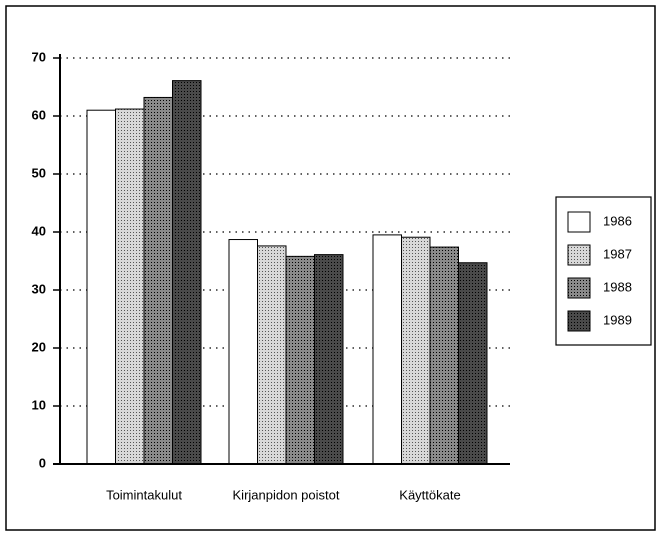 The image size is (661, 535). What do you see at coordinates (144, 494) in the screenshot?
I see `x-tick-label: Toimintakulut` at bounding box center [144, 494].